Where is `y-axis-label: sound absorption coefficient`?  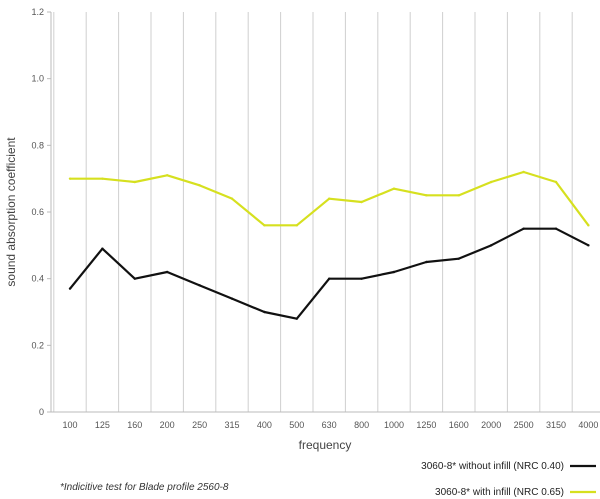 y-axis-label: sound absorption coefficient is located at coordinates (11, 212).